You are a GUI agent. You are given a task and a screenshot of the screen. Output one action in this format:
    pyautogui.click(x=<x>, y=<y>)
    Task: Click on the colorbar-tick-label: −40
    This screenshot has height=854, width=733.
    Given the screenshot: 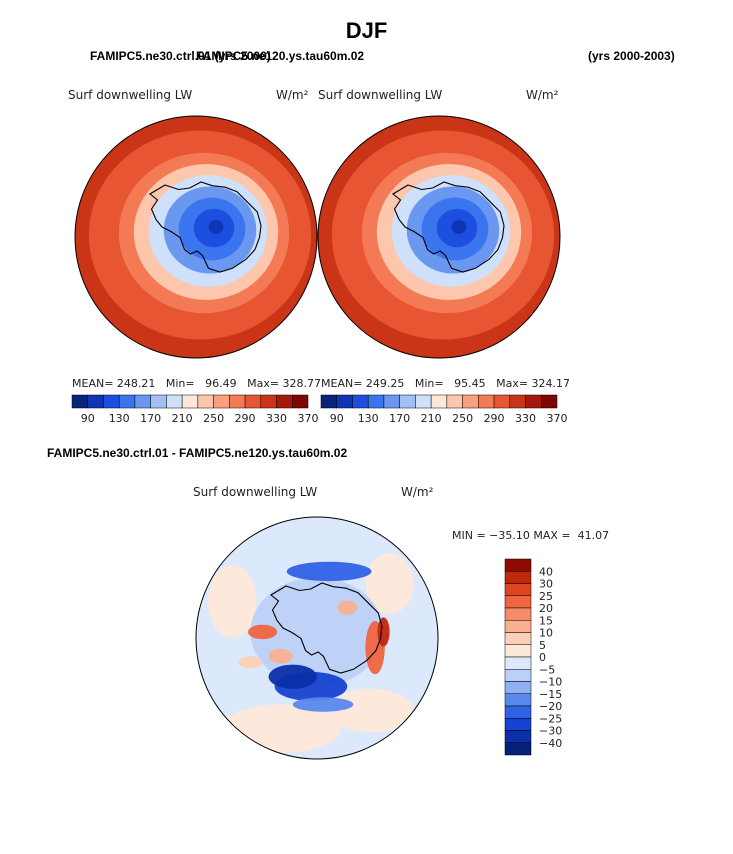 What is the action you would take?
    pyautogui.click(x=550, y=743)
    